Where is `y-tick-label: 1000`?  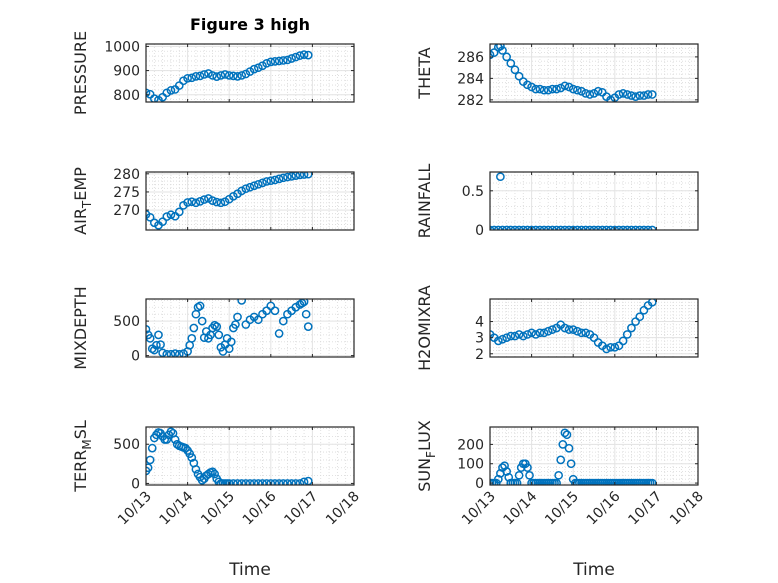 y-tick-label: 1000 is located at coordinates (122, 47).